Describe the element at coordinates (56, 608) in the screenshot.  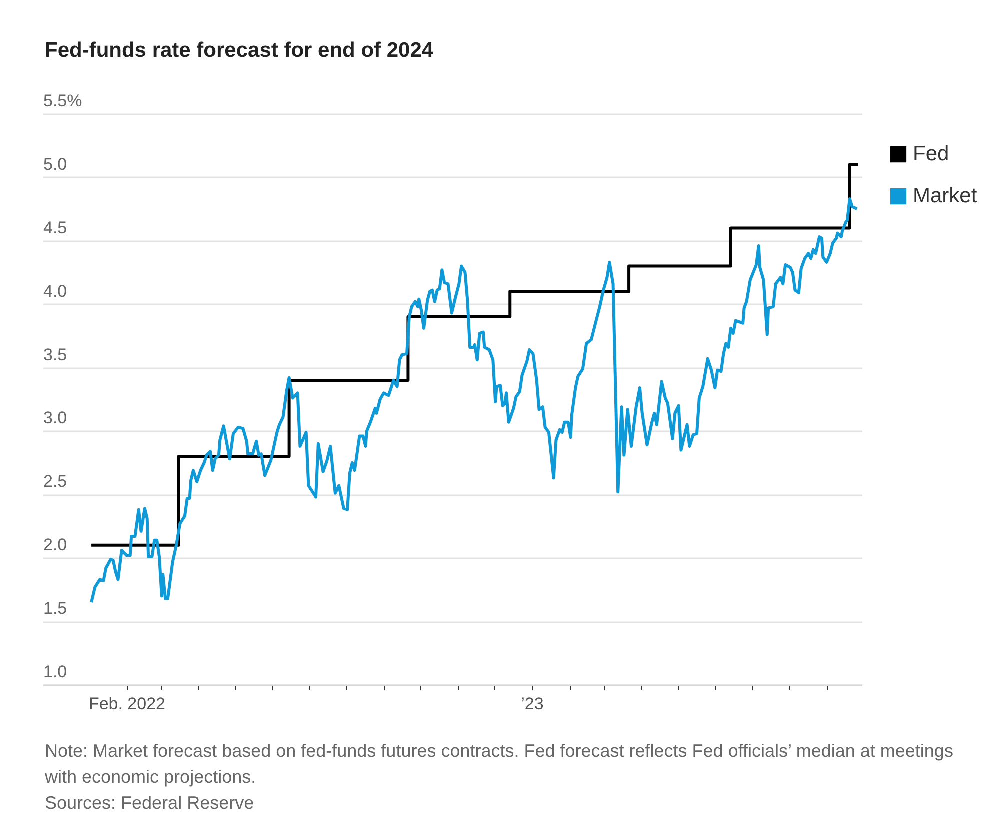
I see `y-tick-label: 1.5` at that location.